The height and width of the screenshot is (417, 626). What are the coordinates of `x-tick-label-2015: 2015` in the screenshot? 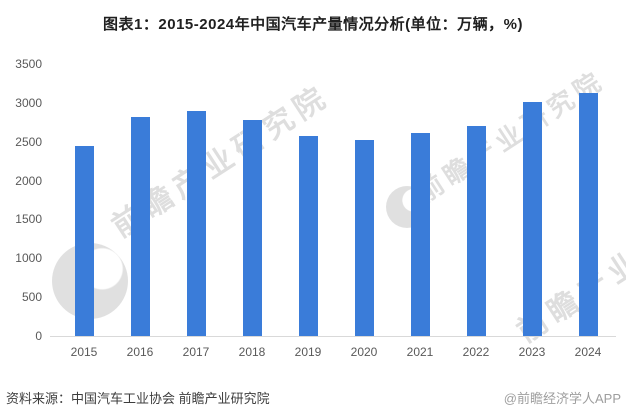 It's located at (84, 352).